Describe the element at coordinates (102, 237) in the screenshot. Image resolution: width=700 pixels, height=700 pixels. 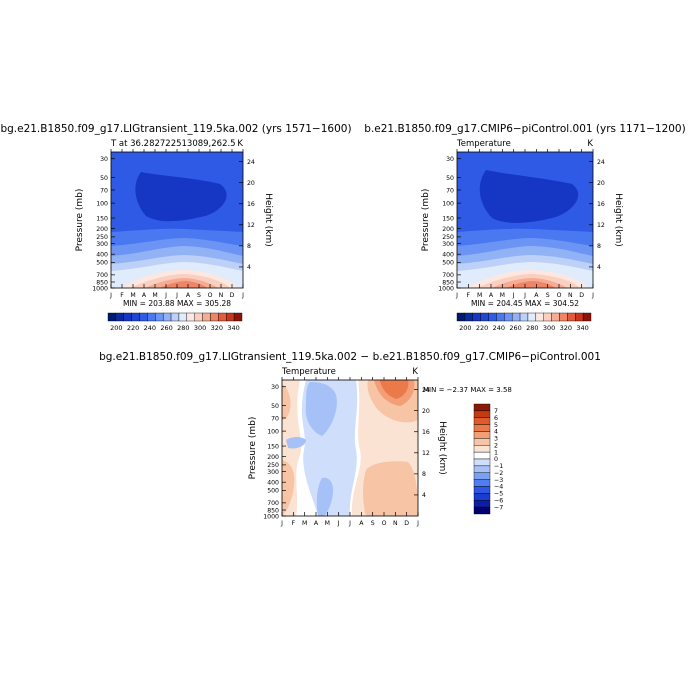
I see `pressure-tick-label: 250` at that location.